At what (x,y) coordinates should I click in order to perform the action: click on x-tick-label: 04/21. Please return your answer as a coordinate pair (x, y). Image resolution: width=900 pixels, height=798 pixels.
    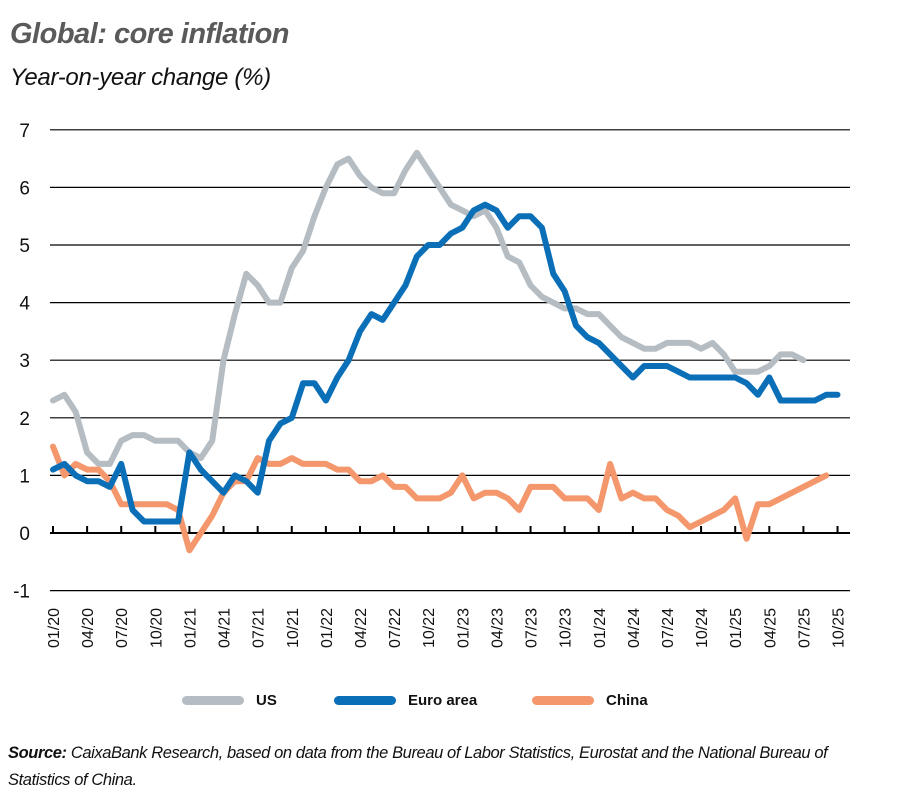
    Looking at the image, I should click on (225, 628).